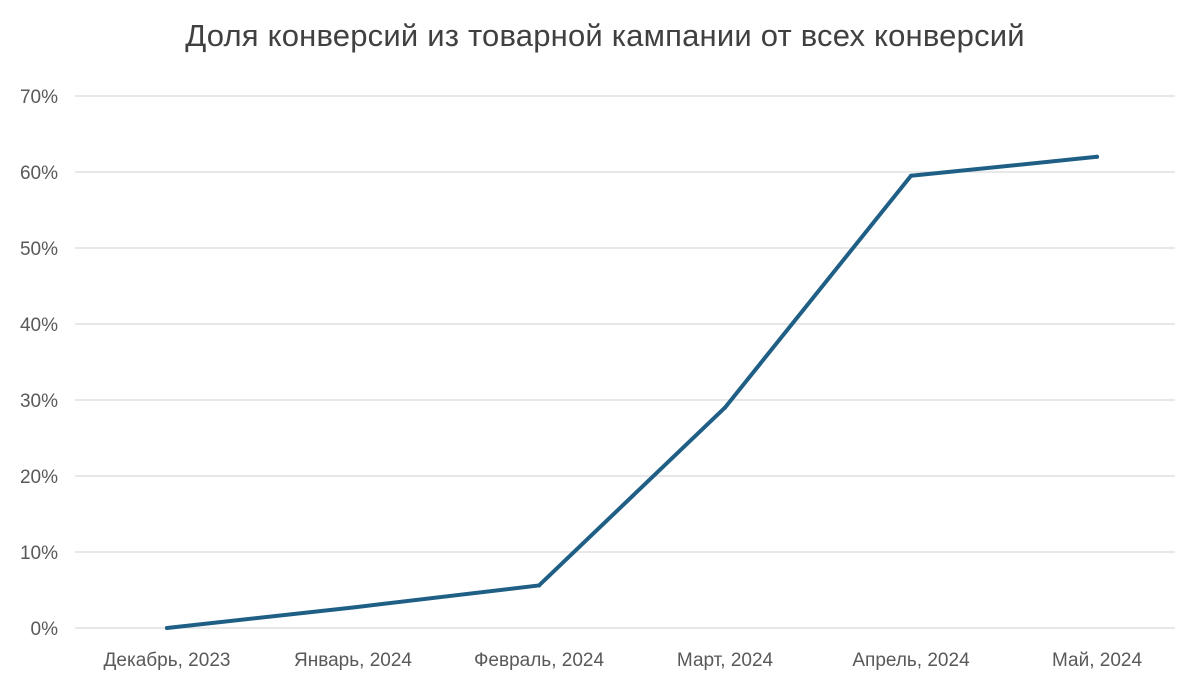 The image size is (1200, 682). I want to click on y-tick-label: 20%, so click(39, 477).